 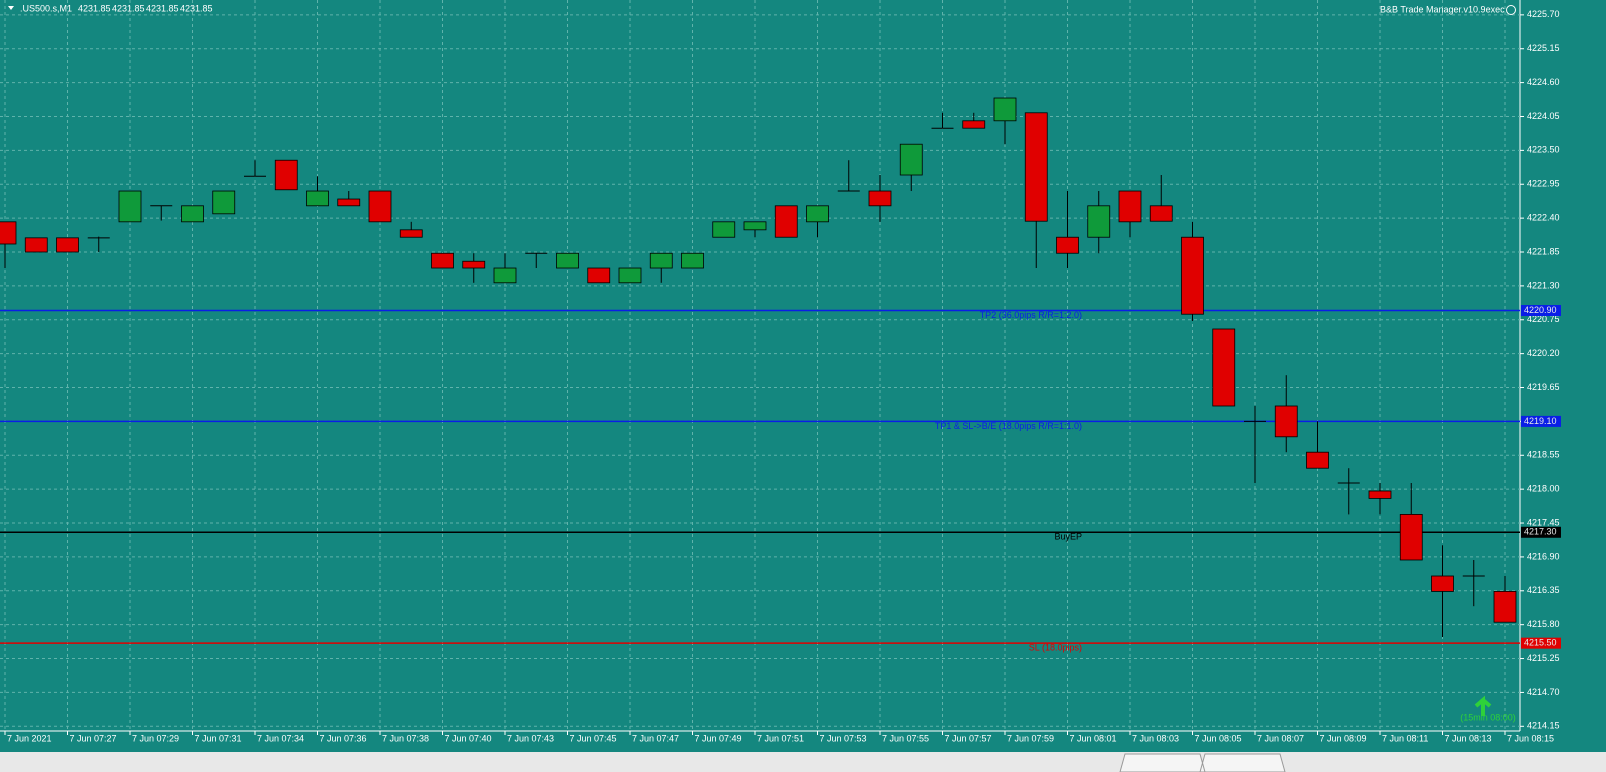 What do you see at coordinates (1280, 738) in the screenshot?
I see `x-tick-label: 7 Jun 08:07` at bounding box center [1280, 738].